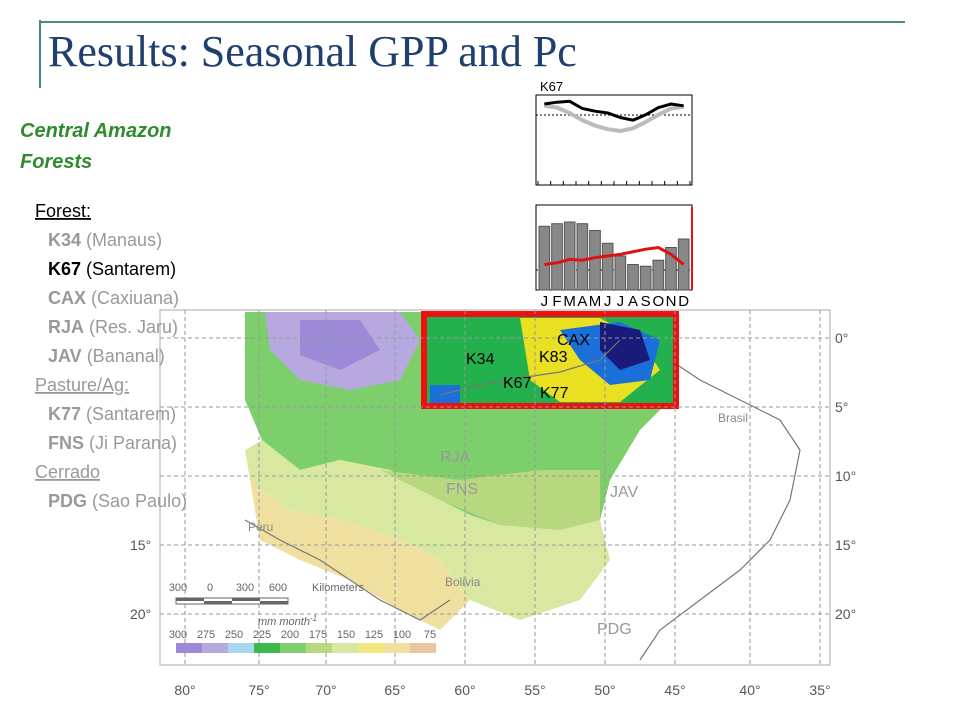  What do you see at coordinates (674, 690) in the screenshot?
I see `lon-label: 45°` at bounding box center [674, 690].